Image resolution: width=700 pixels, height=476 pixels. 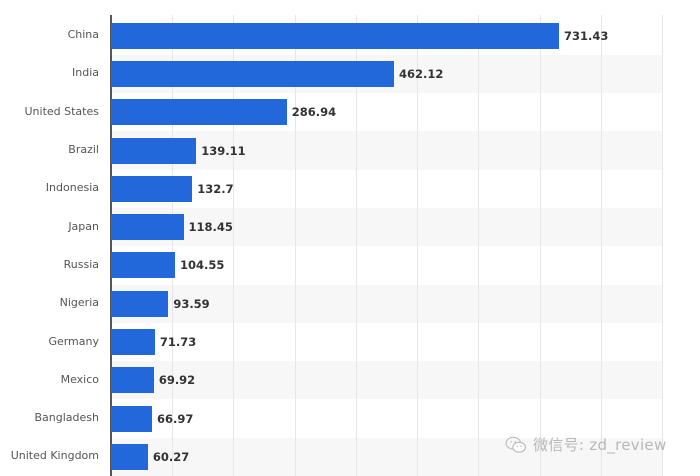 I want to click on value-label: 93.59, so click(x=191, y=303).